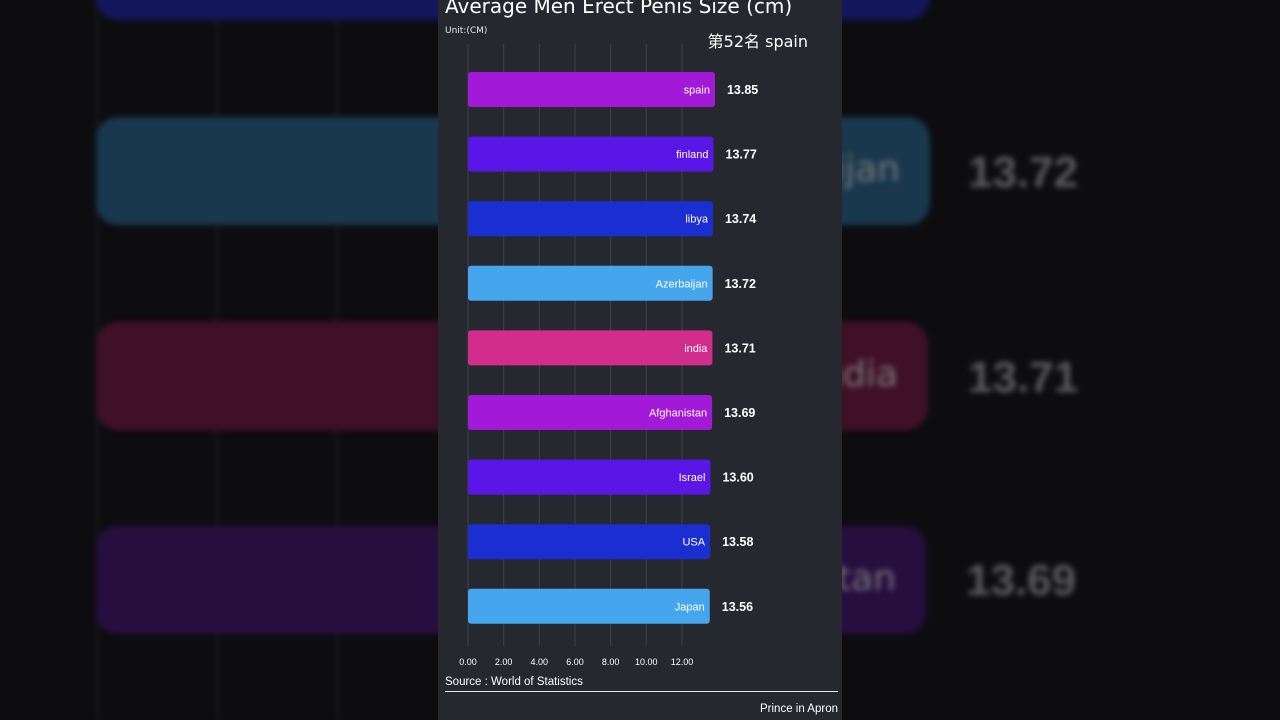  I want to click on bg-value: 13.71, so click(1023, 377).